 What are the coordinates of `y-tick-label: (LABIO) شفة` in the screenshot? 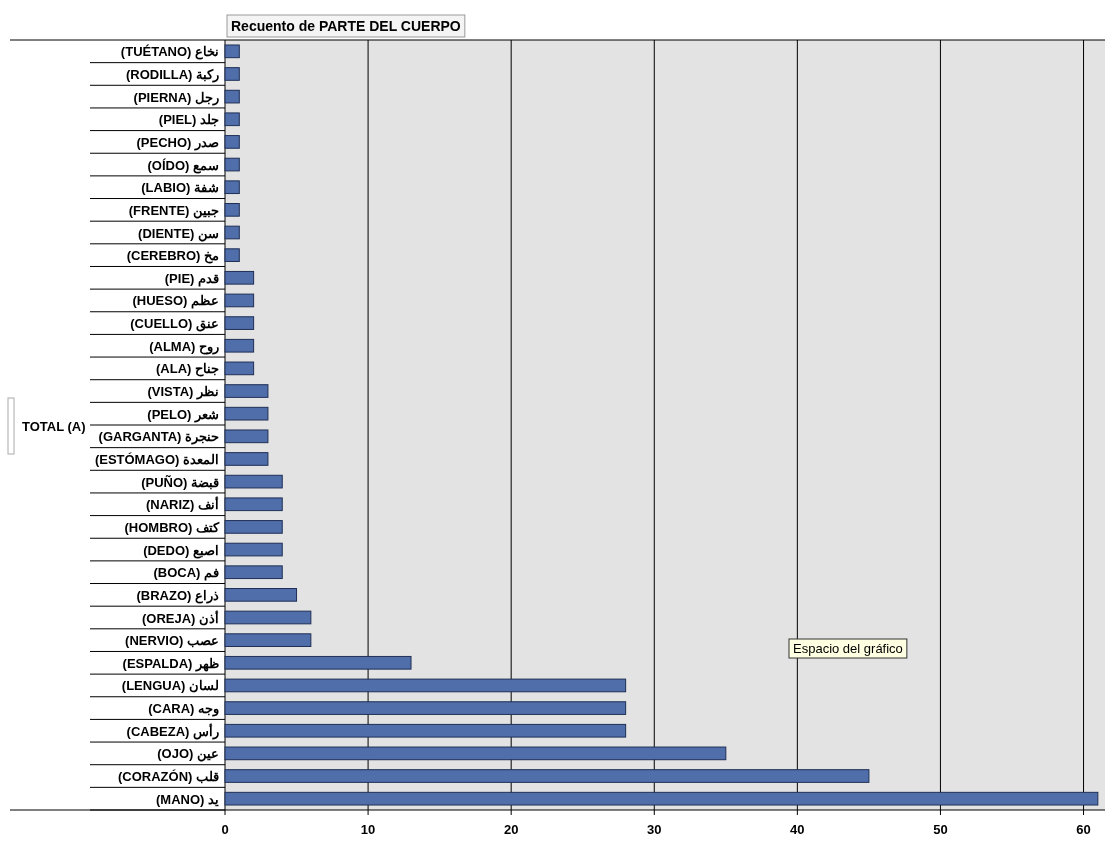 It's located at (180, 188).